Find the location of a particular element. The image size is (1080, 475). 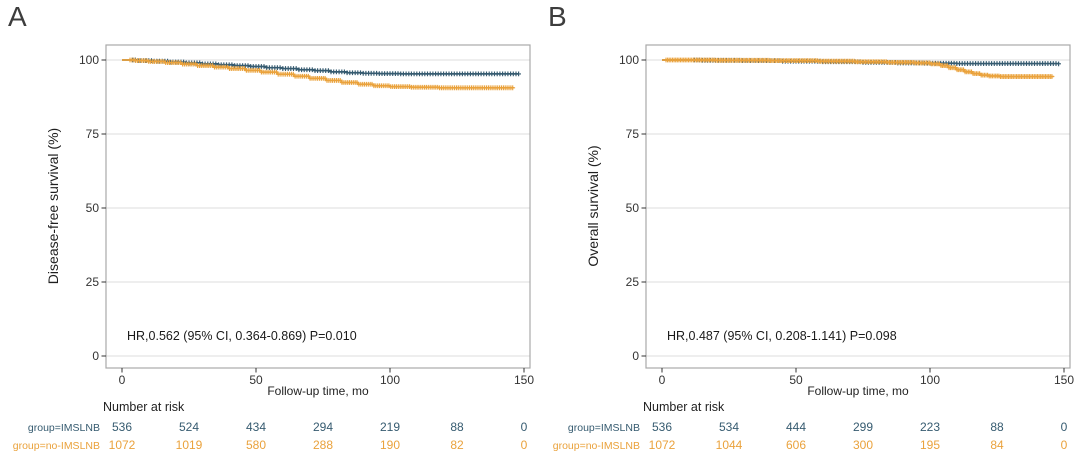

panel-a-risk-row-no-imslnb: group=no-IMSLNB 1072 1019 580 288 190 82 0 is located at coordinates (270, 446).